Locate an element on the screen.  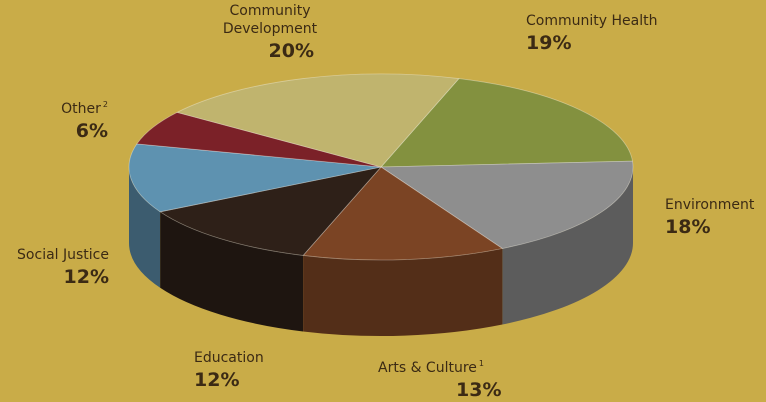
label-community-health: Community Health 19% is located at coordinates (591, 33).